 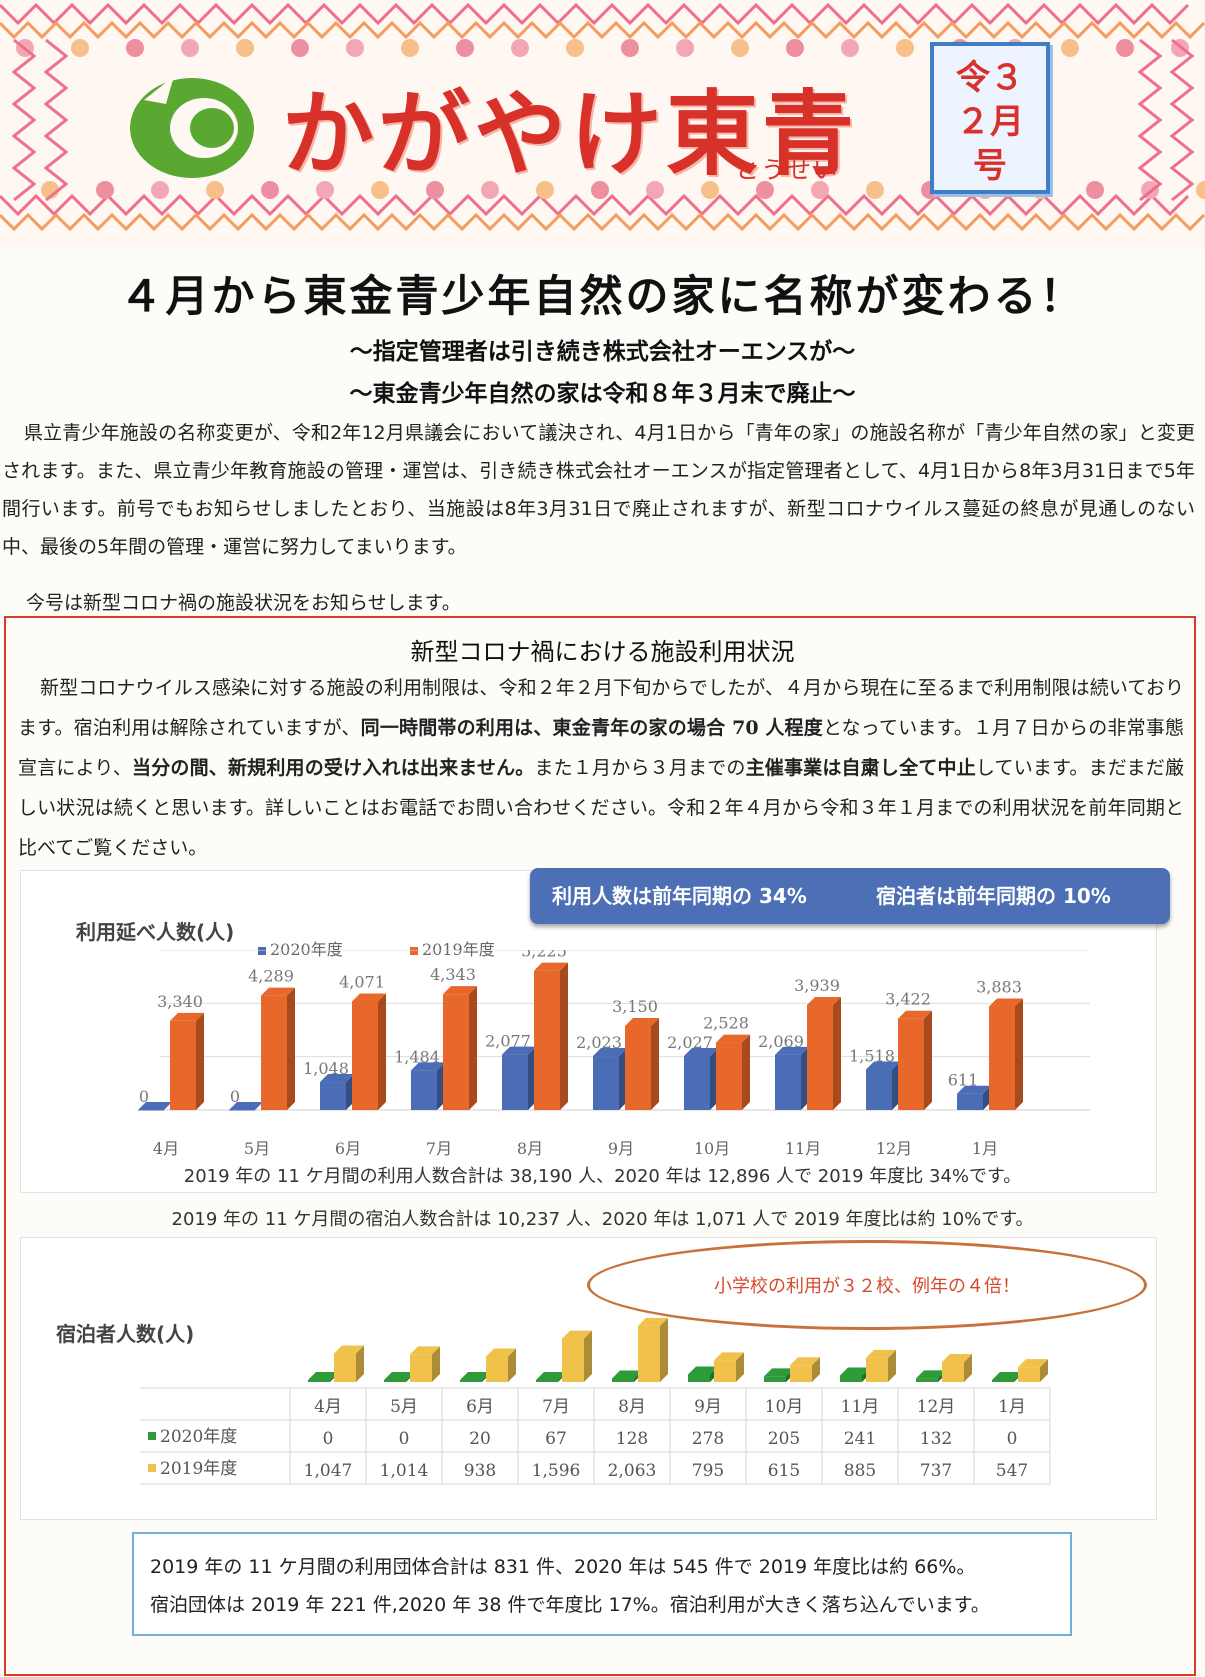 I want to click on box-text-emphasis: 当分の間、新規利用の受け入れは出来ません。, so click(x=333, y=768).